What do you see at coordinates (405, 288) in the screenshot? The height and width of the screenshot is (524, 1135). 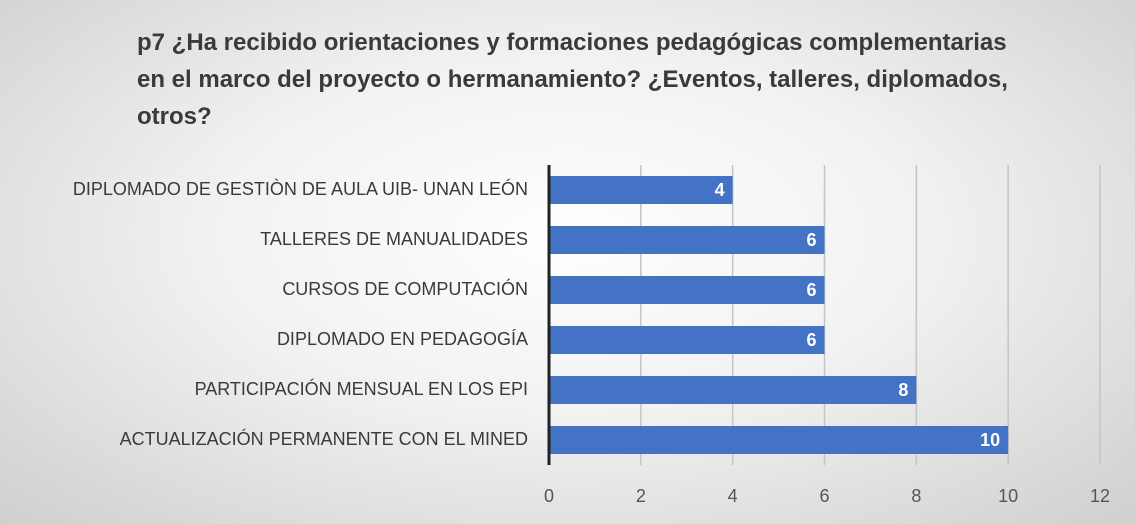 I see `y-tick-label: CURSOS DE COMPUTACIÓN` at bounding box center [405, 288].